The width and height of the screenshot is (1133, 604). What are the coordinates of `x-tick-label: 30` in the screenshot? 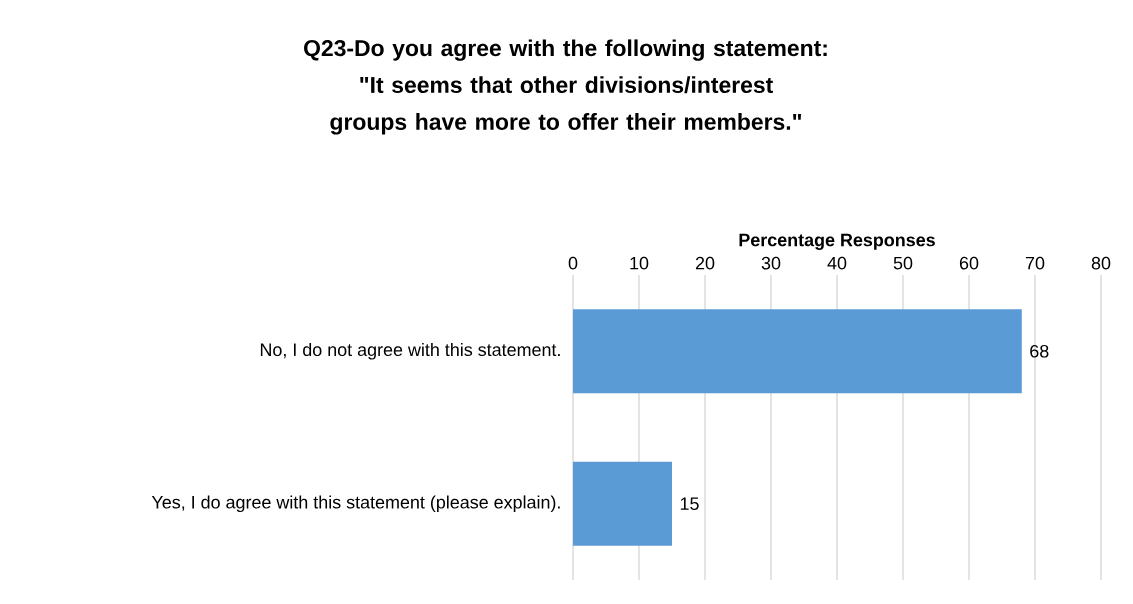 It's located at (771, 263).